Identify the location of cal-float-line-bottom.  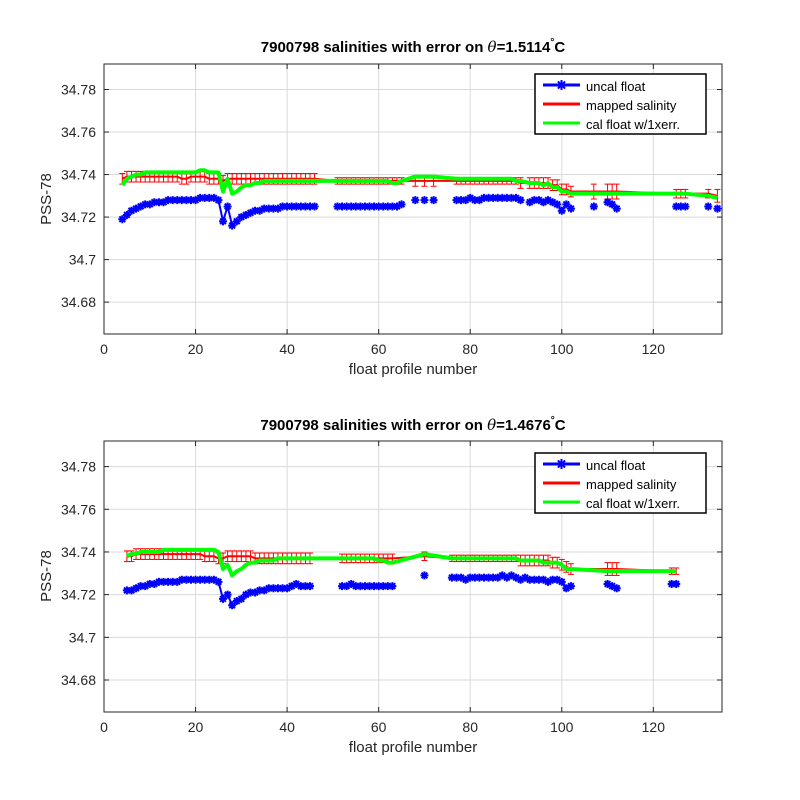
(401, 562).